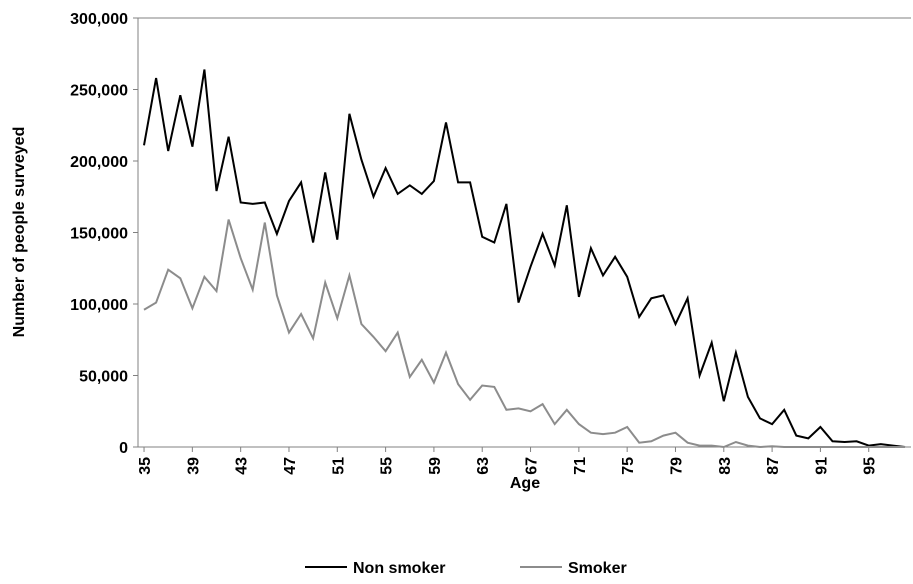 Image resolution: width=913 pixels, height=584 pixels. What do you see at coordinates (193, 466) in the screenshot?
I see `x-tick-label: 39` at bounding box center [193, 466].